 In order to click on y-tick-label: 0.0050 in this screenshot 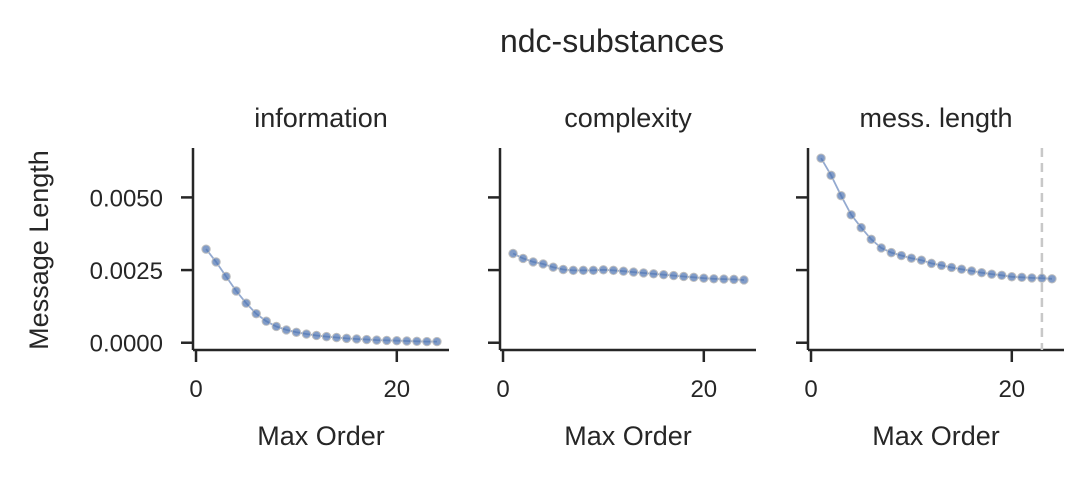, I will do `click(126, 198)`.